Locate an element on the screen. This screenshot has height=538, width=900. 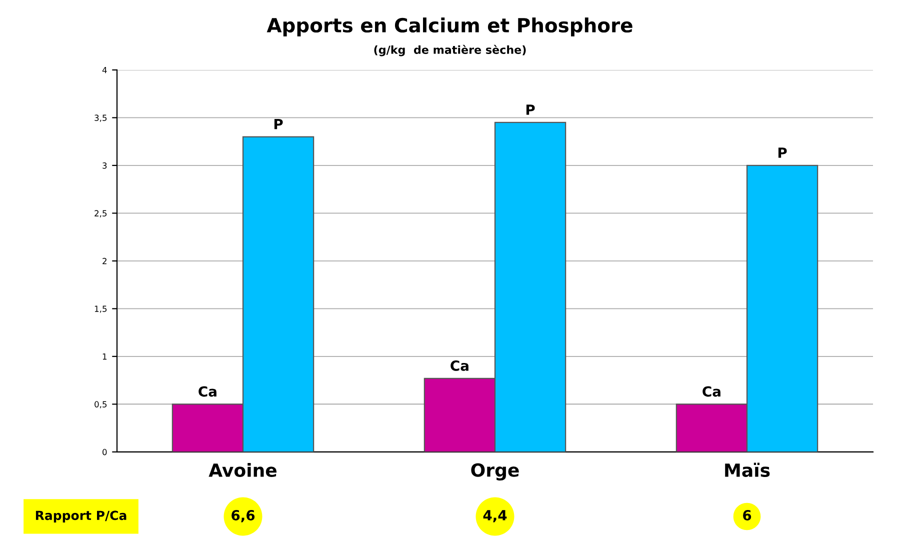
y-tick-label: 3 is located at coordinates (104, 165).